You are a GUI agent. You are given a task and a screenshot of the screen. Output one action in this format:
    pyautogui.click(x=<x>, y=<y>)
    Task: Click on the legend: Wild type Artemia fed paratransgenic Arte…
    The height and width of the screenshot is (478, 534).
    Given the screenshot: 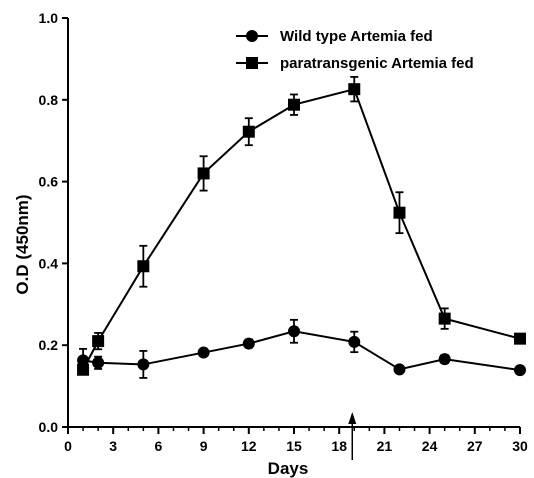 What is the action you would take?
    pyautogui.click(x=355, y=50)
    